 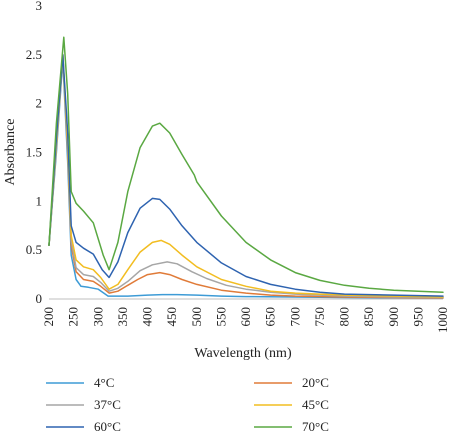 What do you see at coordinates (107, 404) in the screenshot?
I see `legend-label-2: 37°C` at bounding box center [107, 404].